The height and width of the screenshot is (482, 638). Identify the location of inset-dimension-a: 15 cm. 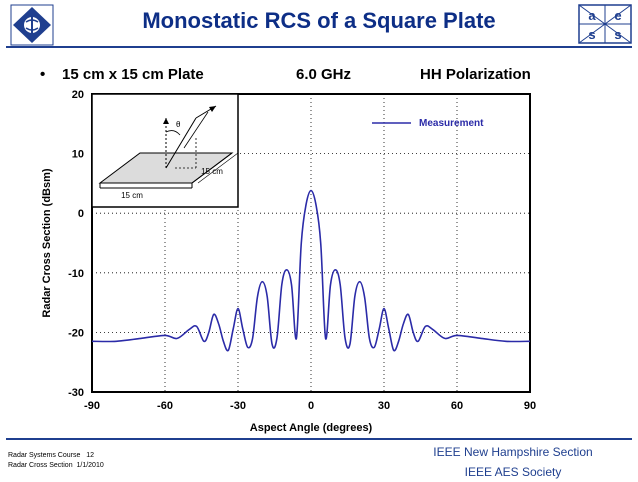
(132, 195).